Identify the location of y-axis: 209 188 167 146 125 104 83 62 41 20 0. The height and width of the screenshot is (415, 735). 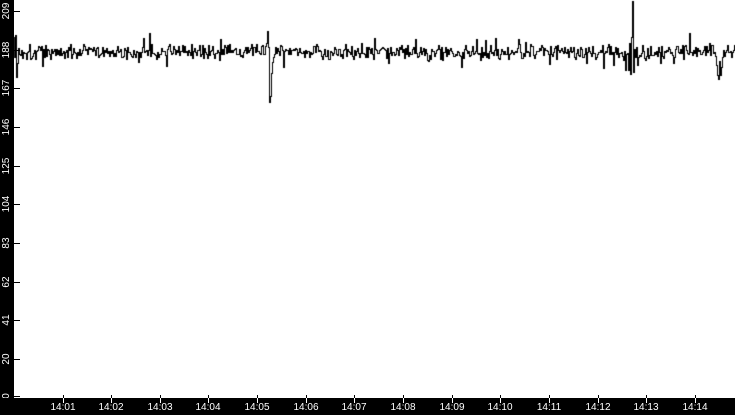
(7, 207).